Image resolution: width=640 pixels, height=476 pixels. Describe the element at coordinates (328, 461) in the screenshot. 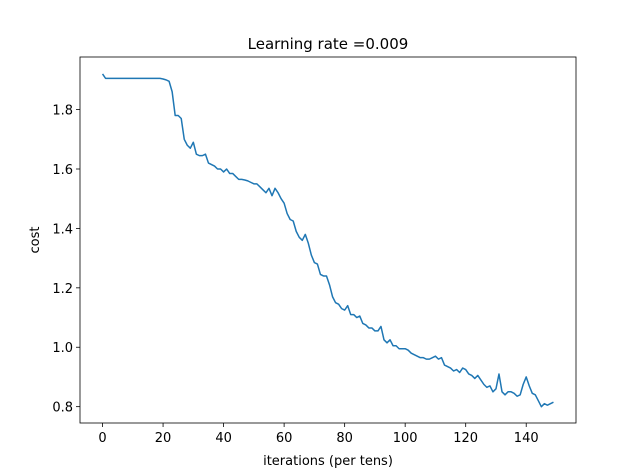

I see `x-axis-label: iterations (per tens)` at that location.